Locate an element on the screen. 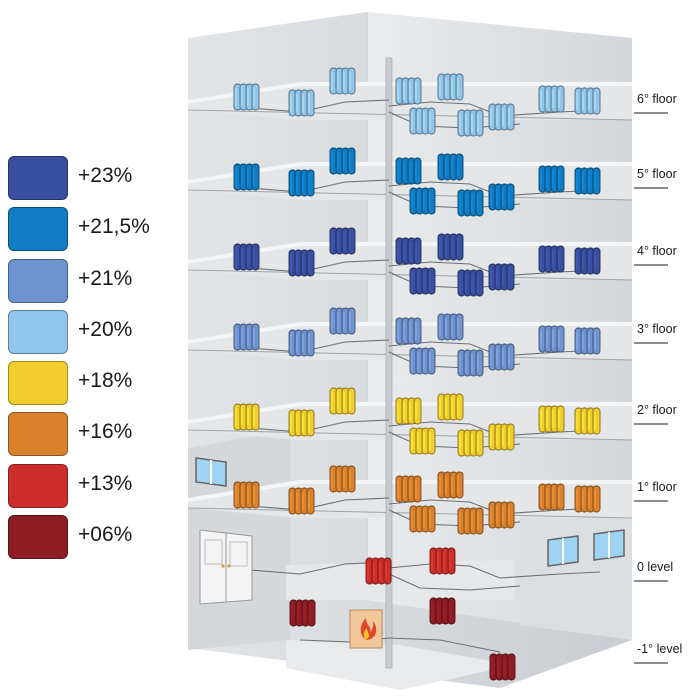 This screenshot has width=698, height=697. entrance-door-icon is located at coordinates (226, 567).